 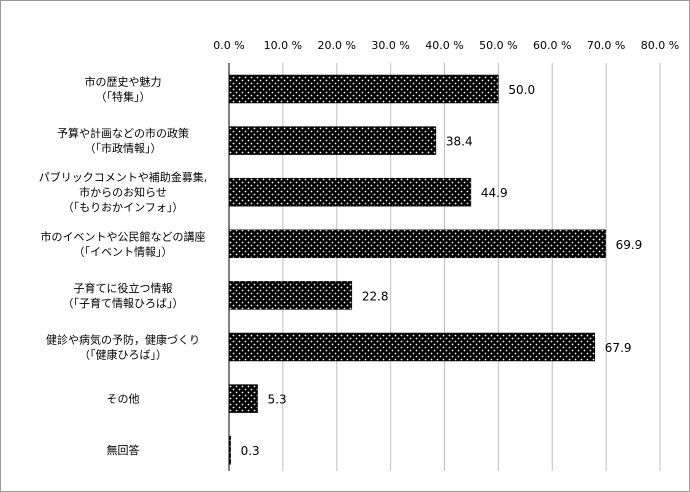 What do you see at coordinates (123, 251) in the screenshot?
I see `category-label-line: （「イベント情報」）` at bounding box center [123, 251].